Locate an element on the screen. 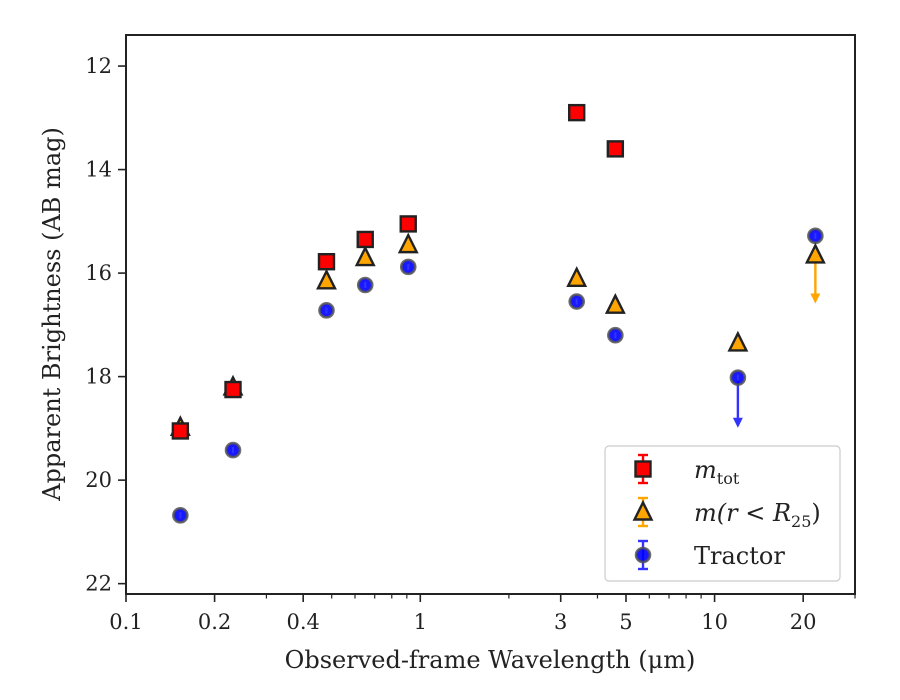 The height and width of the screenshot is (700, 900). y-tick-label-0: 12 is located at coordinates (98, 66).